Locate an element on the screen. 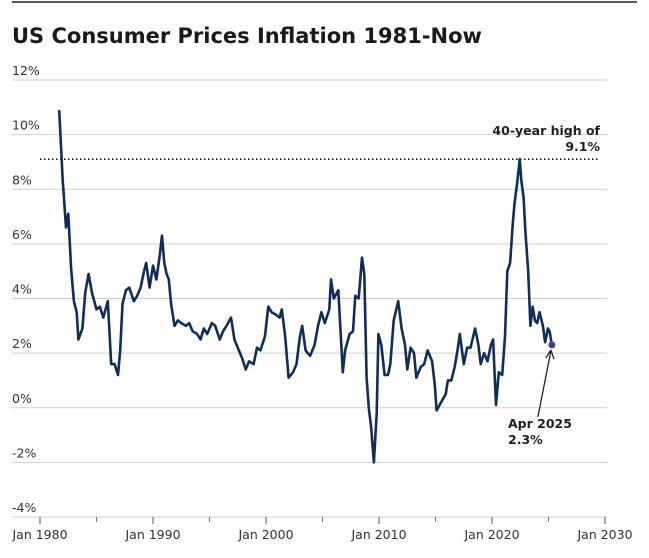 This screenshot has width=649, height=558. end-marker is located at coordinates (552, 345).